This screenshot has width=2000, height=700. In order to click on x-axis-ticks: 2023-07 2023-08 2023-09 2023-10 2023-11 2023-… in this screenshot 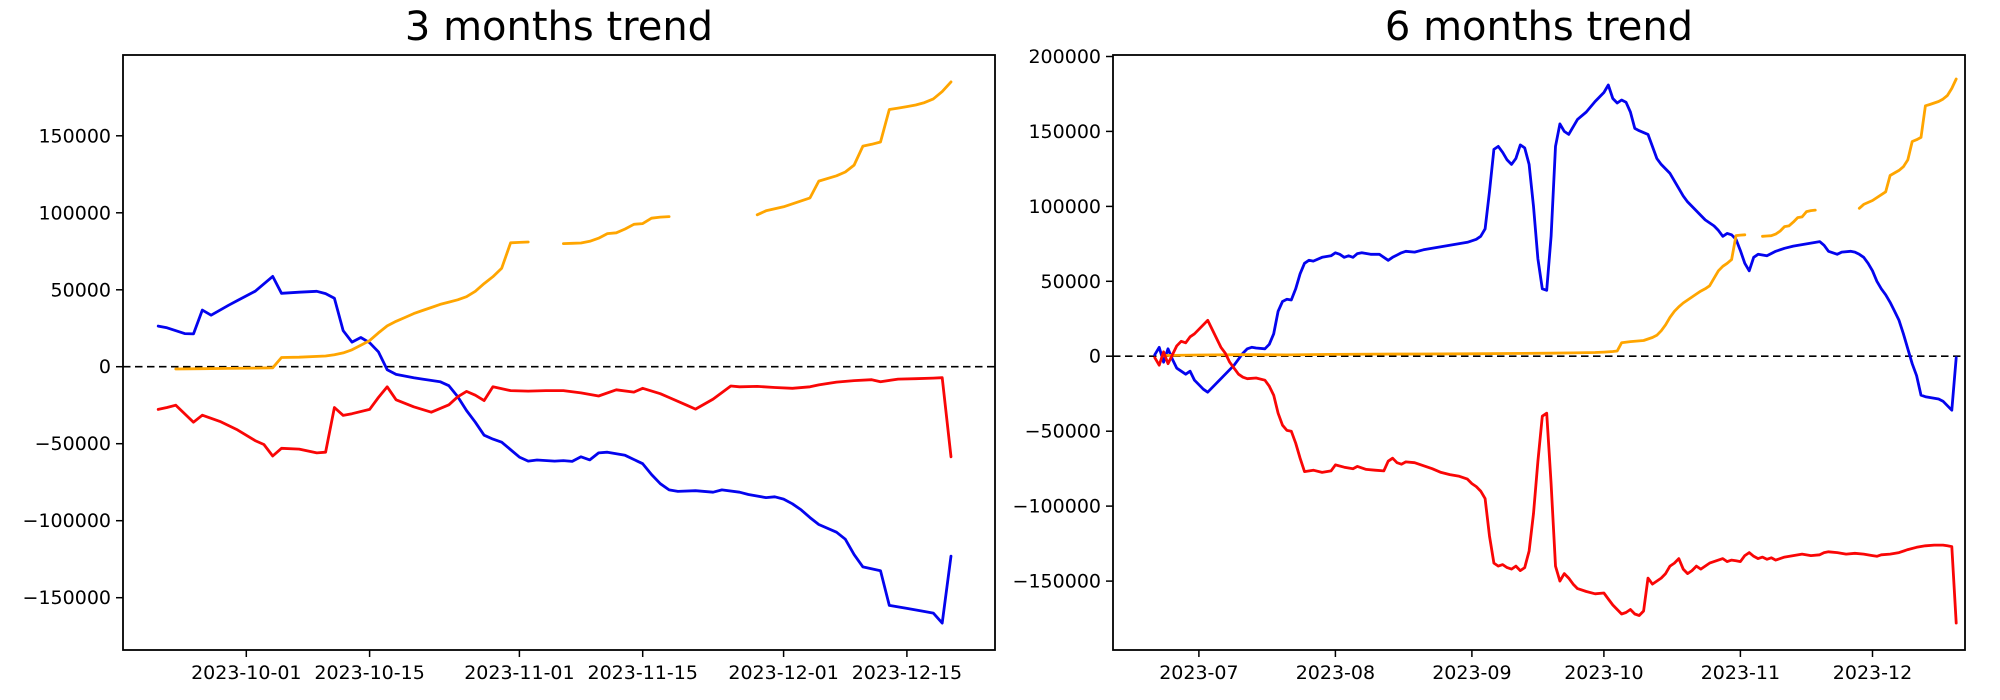, I will do `click(1535, 667)`.